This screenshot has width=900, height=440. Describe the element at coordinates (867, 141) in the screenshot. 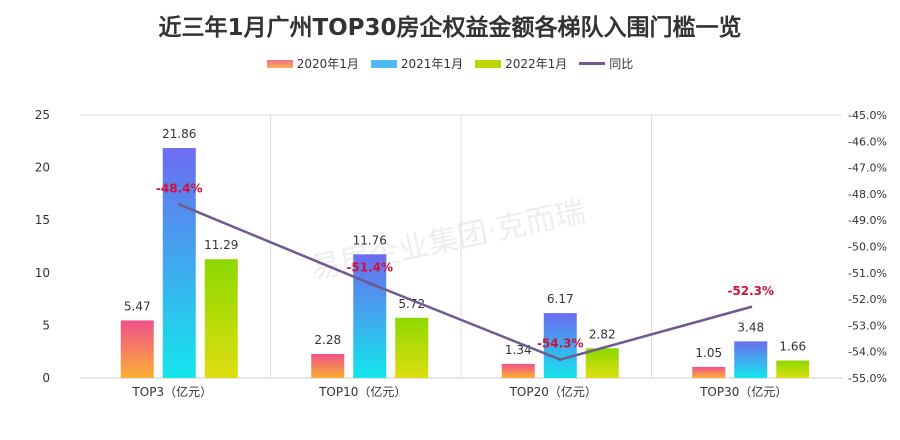

I see `y2-tick-label: -46.0%` at that location.